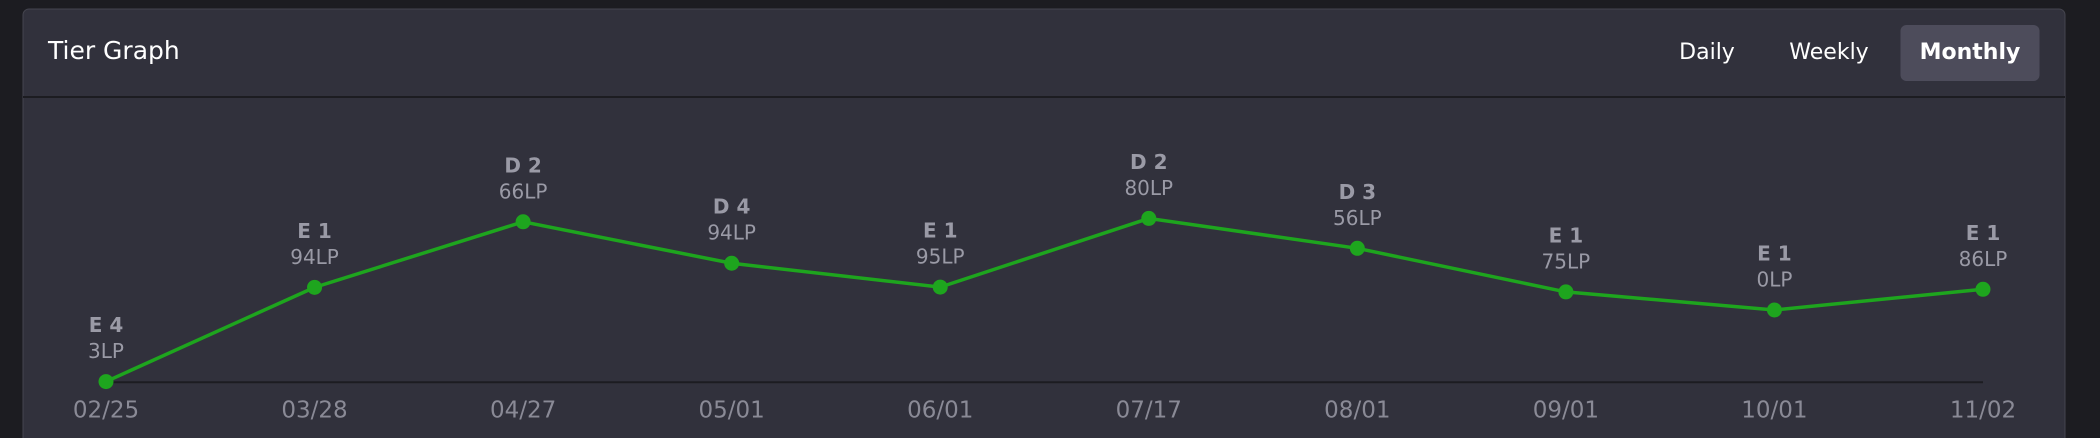 This screenshot has height=438, width=2100. Describe the element at coordinates (940, 257) in the screenshot. I see `lp-label: 95LP` at that location.